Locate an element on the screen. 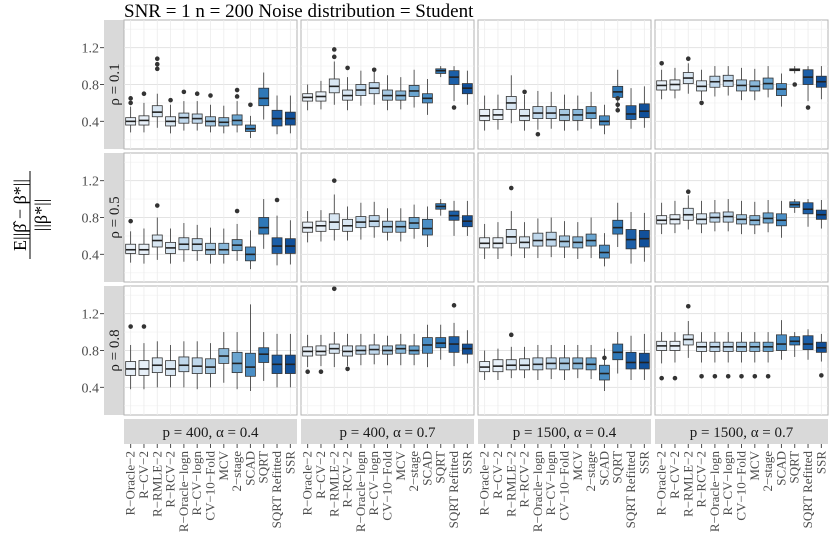 The width and height of the screenshot is (830, 554). x-tick-label: SQRT is located at coordinates (794, 467).